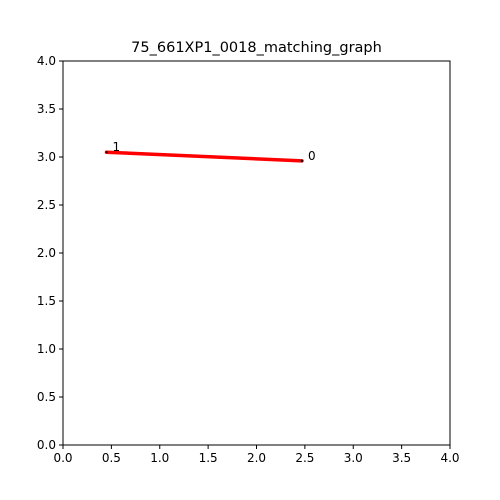 The width and height of the screenshot is (500, 500). Describe the element at coordinates (256, 458) in the screenshot. I see `x-tick-label: 2.0` at that location.